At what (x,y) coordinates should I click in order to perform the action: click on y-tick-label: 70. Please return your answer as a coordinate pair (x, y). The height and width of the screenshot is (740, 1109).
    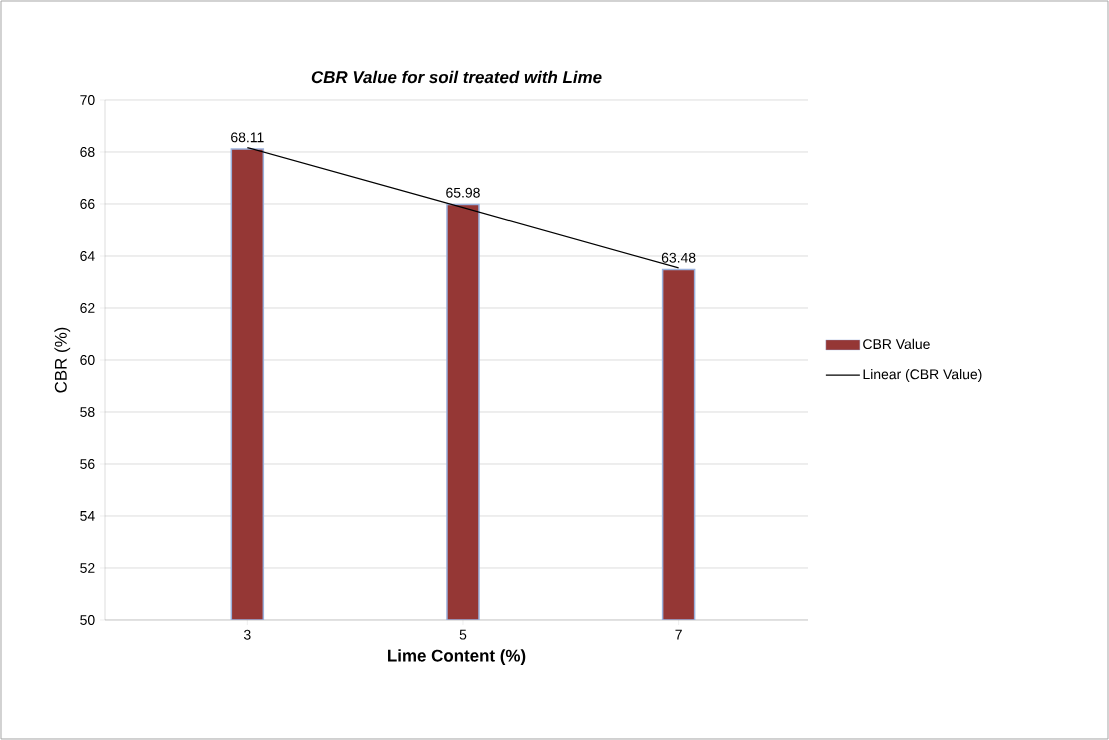
    Looking at the image, I should click on (87, 100).